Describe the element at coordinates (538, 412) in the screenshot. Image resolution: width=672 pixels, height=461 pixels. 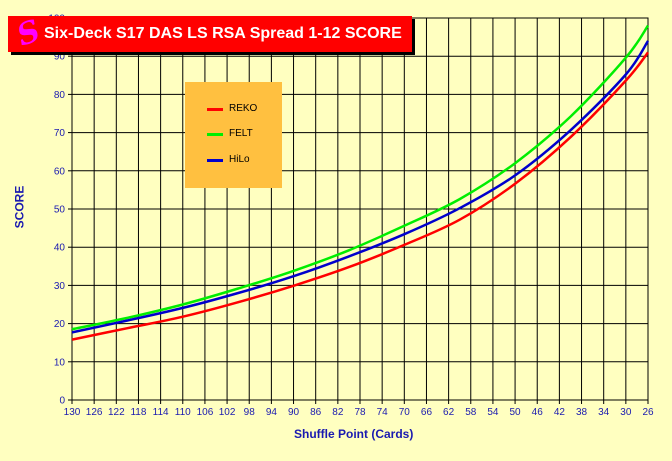
I see `x-tick-label: 46` at that location.